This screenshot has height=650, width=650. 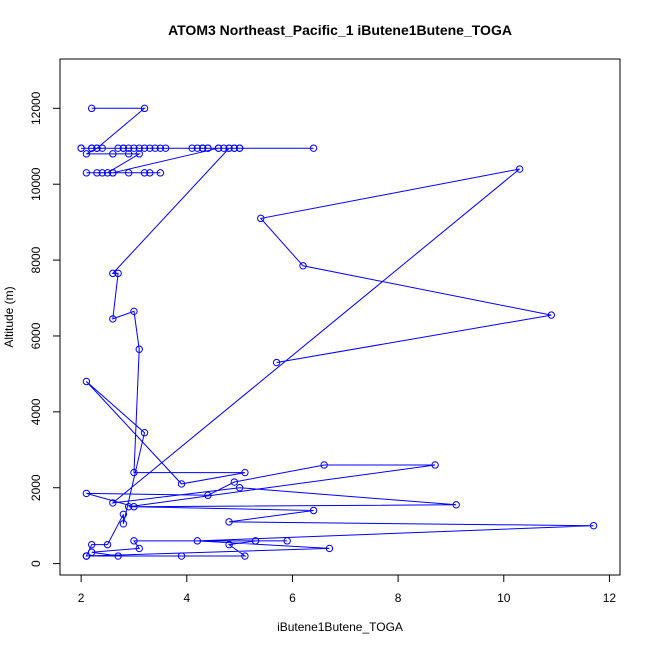 I want to click on y-tick-label: 6000, so click(x=36, y=335).